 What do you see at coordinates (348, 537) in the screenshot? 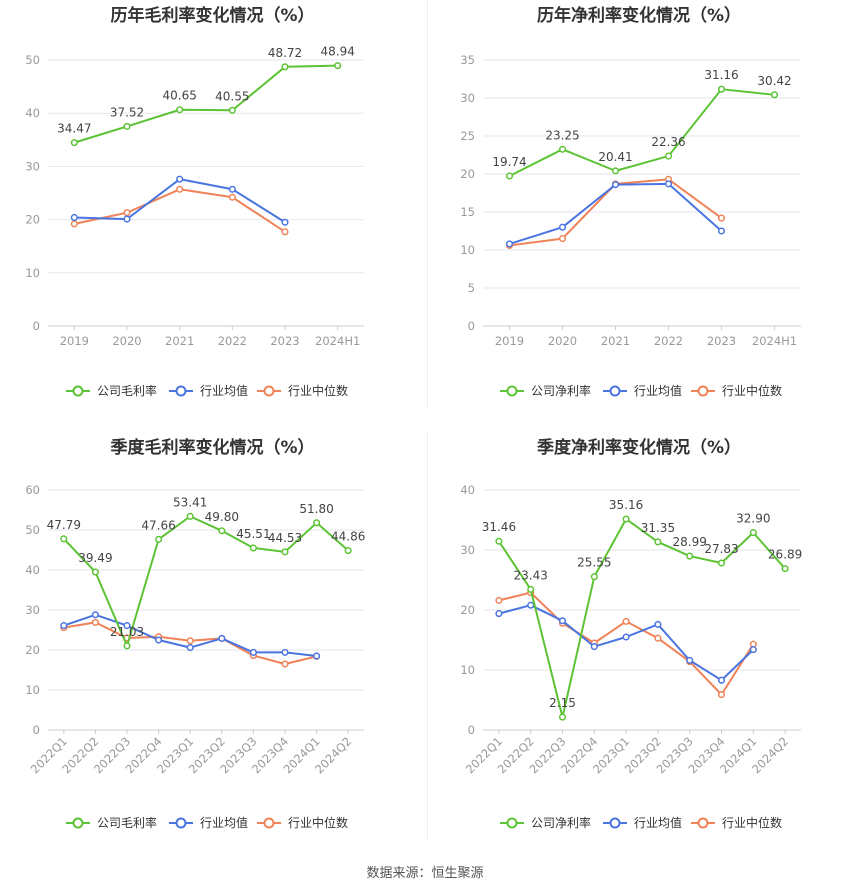
I see `data-label: 44.86` at bounding box center [348, 537].